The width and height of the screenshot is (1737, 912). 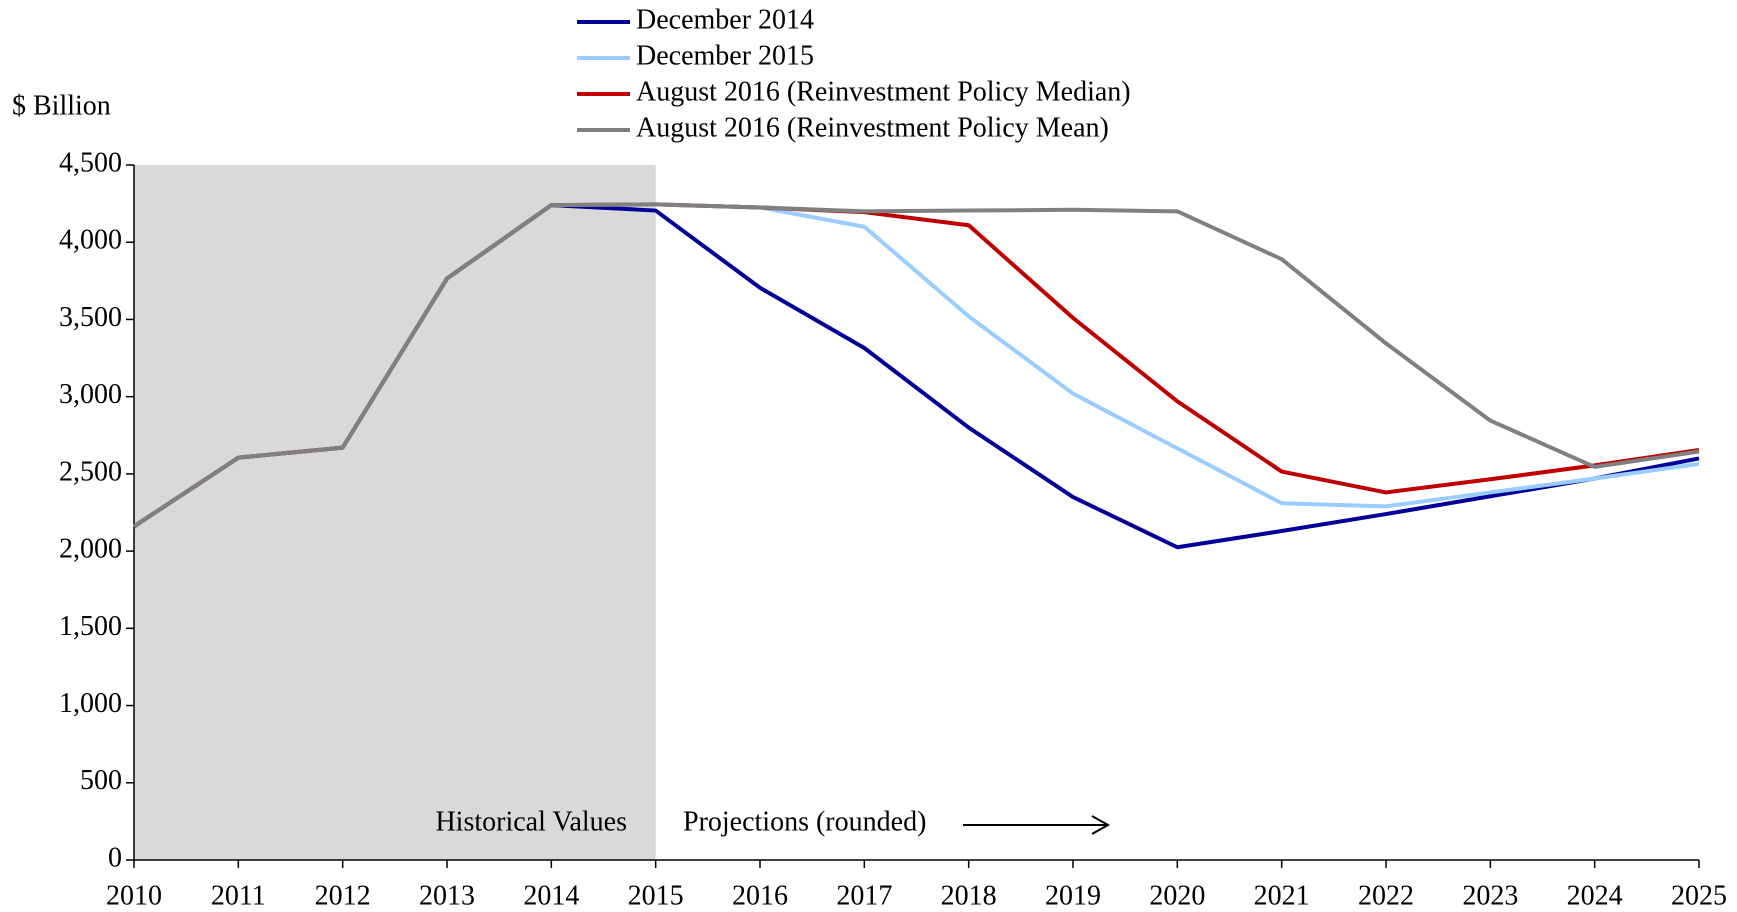 I want to click on y-tick-label: 2,500, so click(x=90, y=471).